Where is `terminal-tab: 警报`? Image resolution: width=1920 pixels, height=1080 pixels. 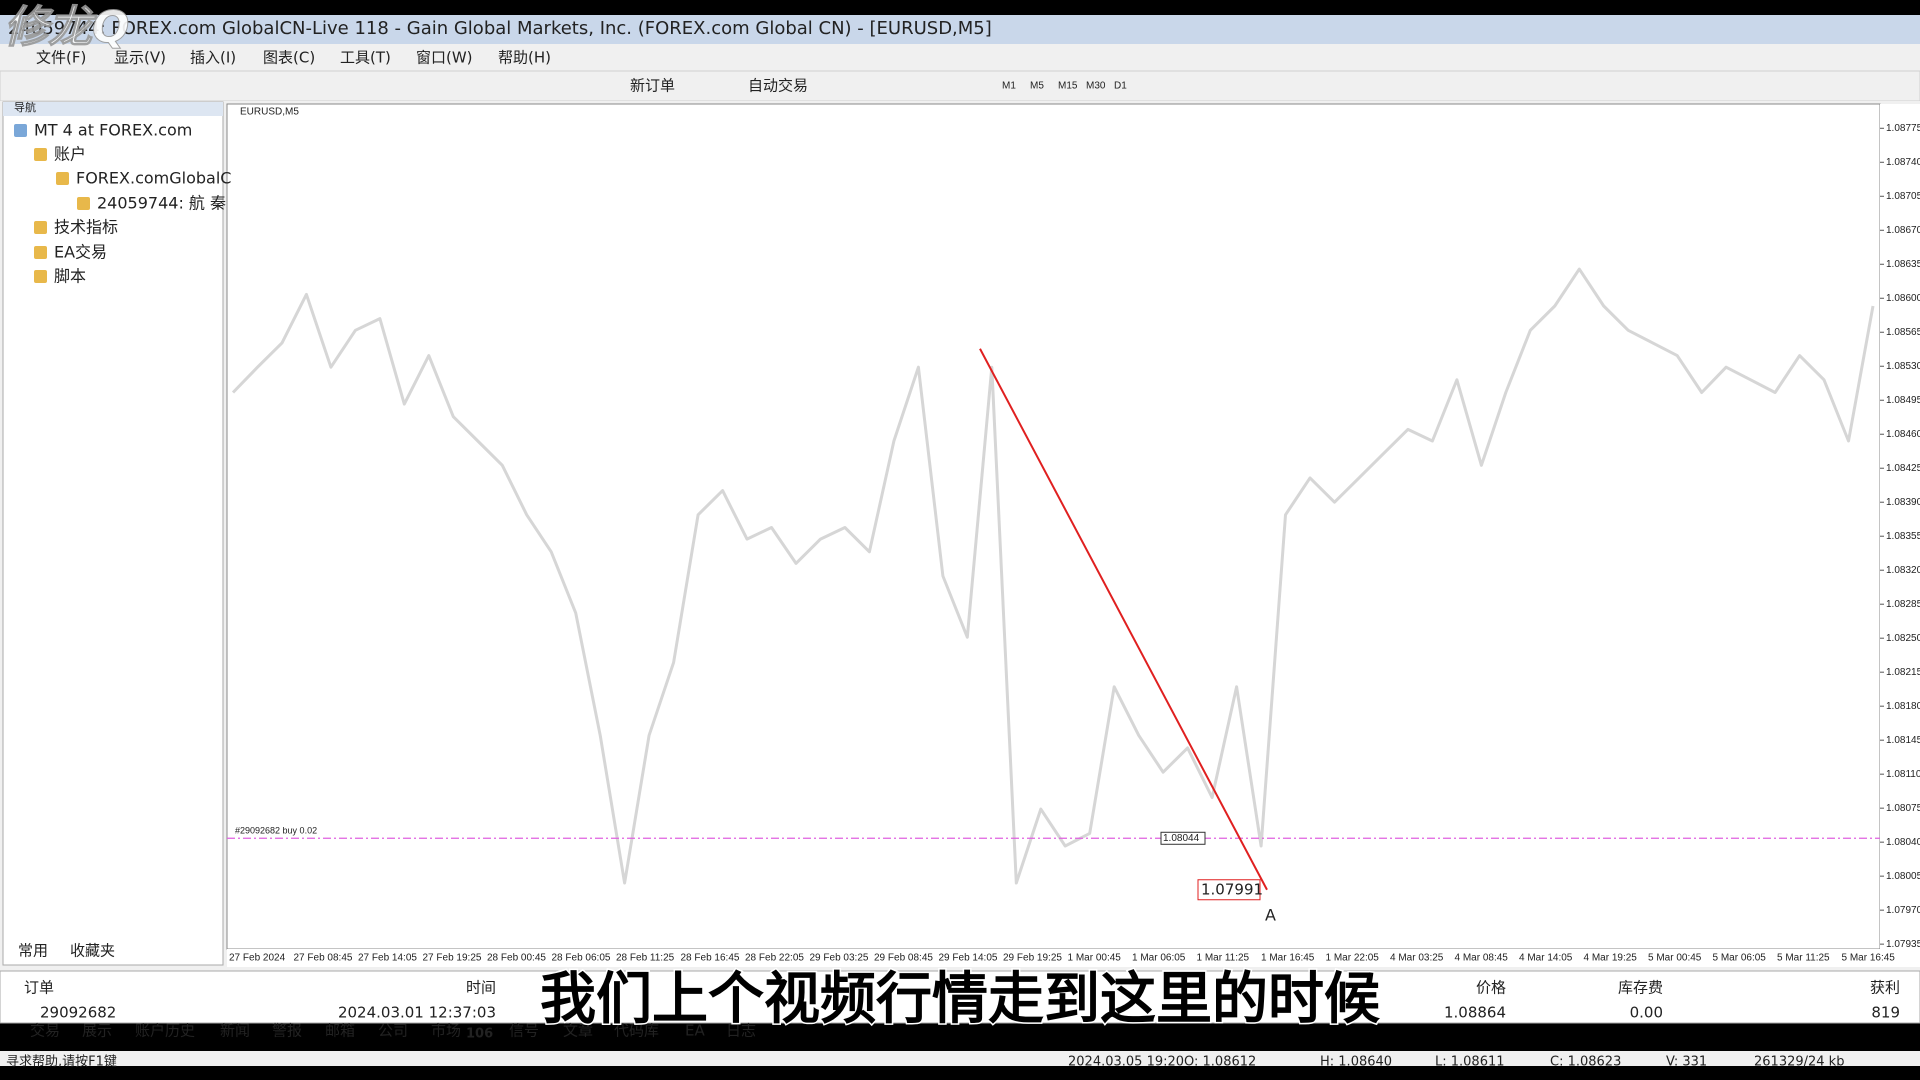 terminal-tab: 警报 is located at coordinates (287, 1031).